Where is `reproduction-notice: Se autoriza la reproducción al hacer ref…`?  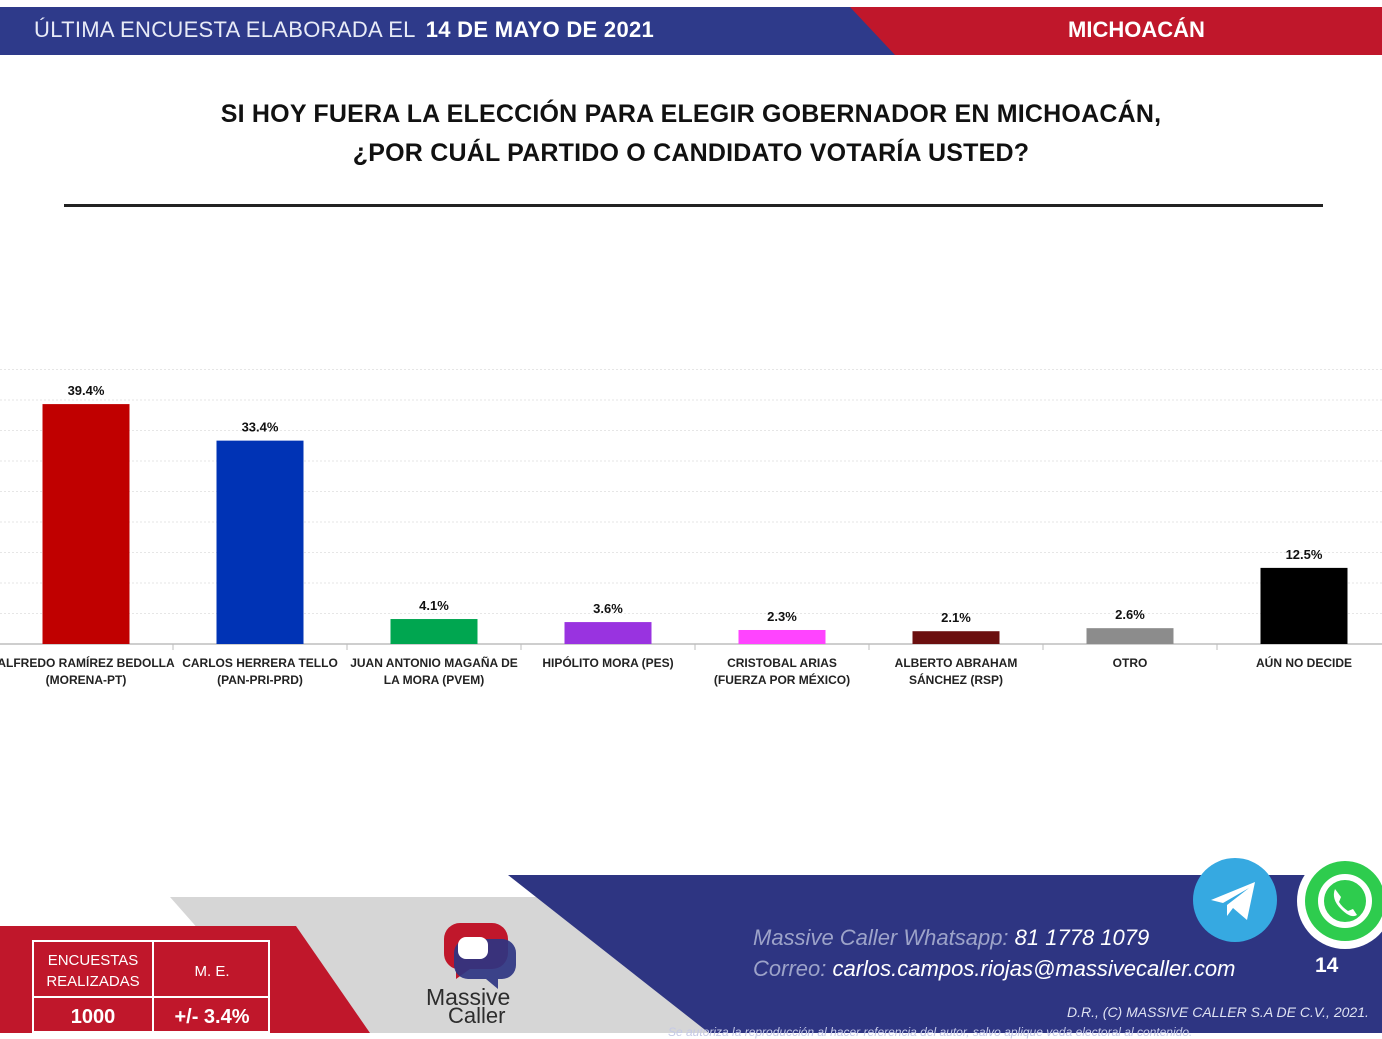 reproduction-notice: Se autoriza la reproducción al hacer ref… is located at coordinates (930, 1032).